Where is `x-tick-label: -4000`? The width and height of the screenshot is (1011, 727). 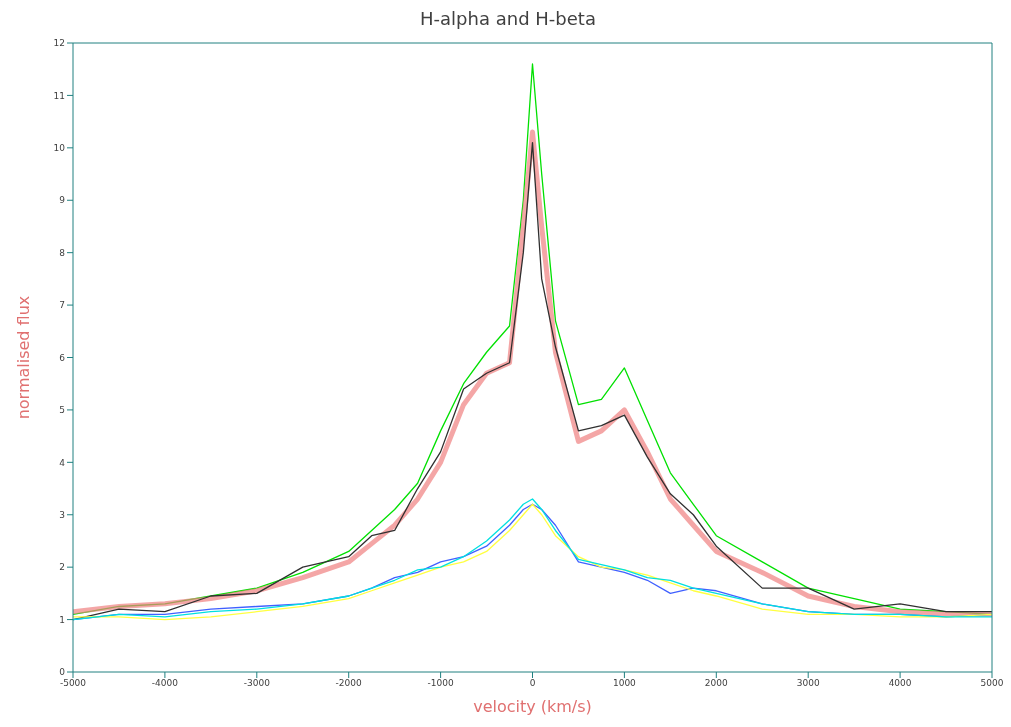
x-tick-label: -4000 is located at coordinates (165, 683).